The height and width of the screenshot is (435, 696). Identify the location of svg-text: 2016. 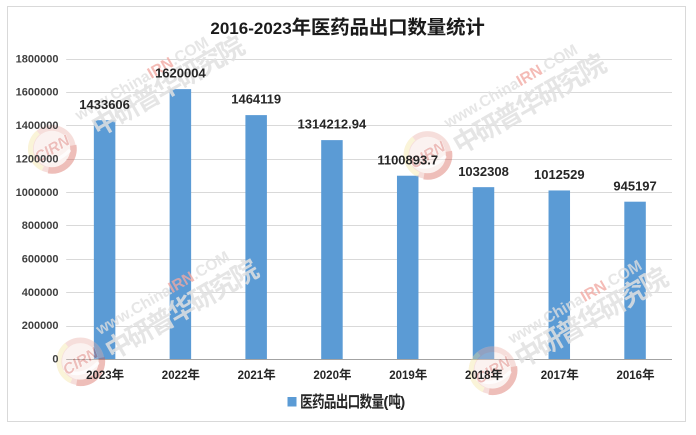
(630, 376).